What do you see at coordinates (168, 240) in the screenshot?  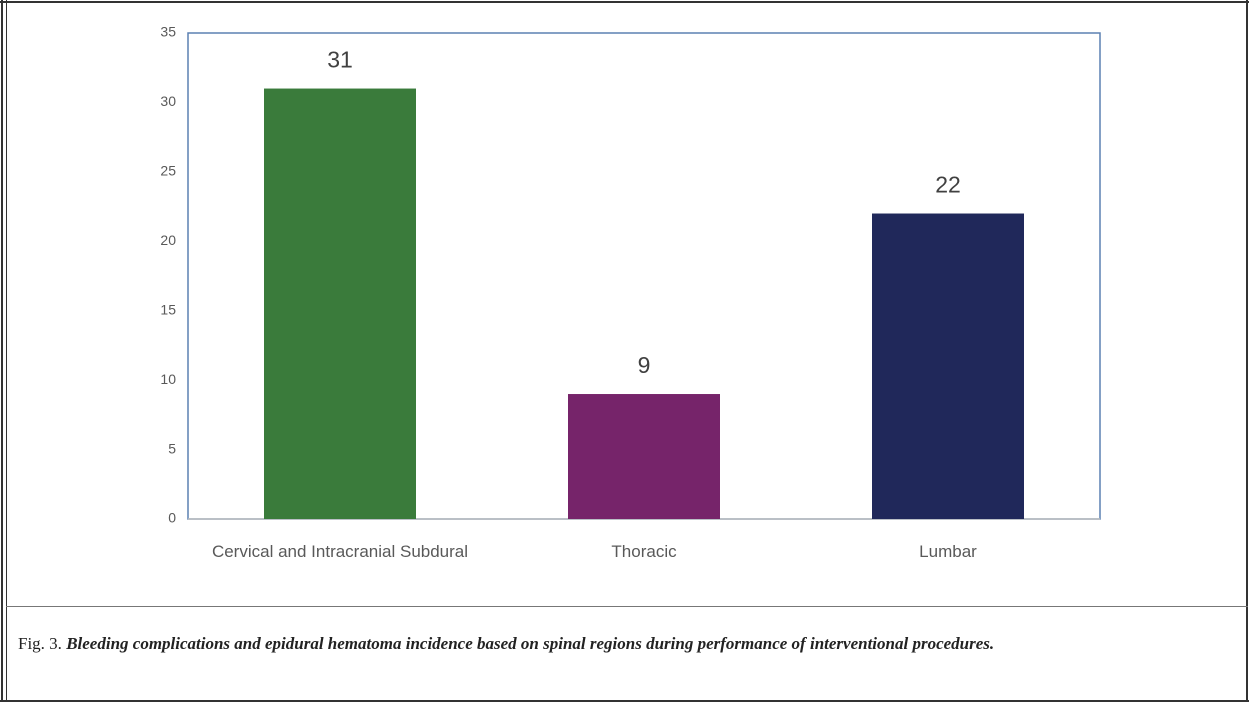 I see `y-tick-label: 20` at bounding box center [168, 240].